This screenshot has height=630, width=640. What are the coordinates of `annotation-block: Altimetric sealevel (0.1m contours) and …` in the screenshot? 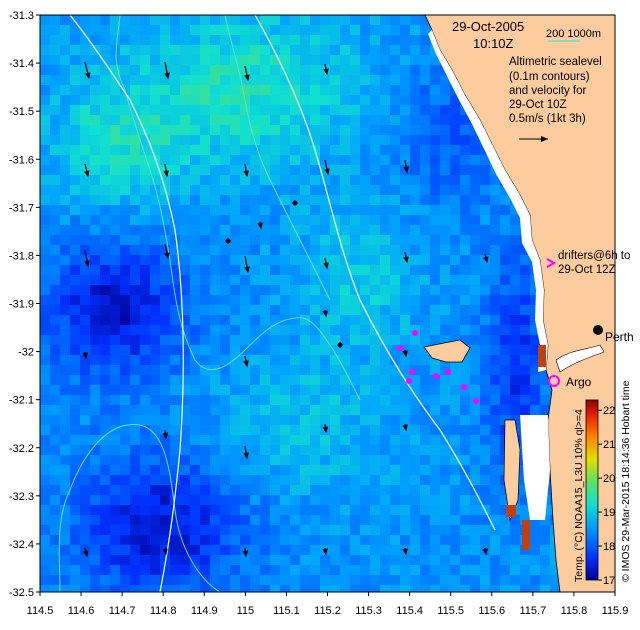 It's located at (555, 90).